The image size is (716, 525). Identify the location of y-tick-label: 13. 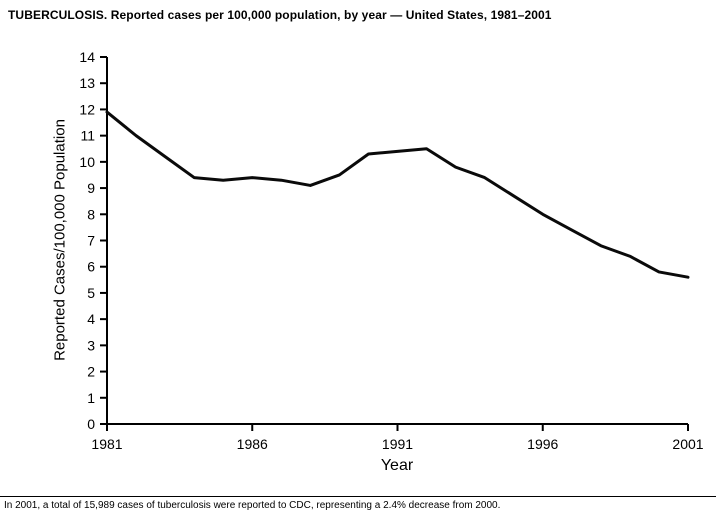
(87, 83).